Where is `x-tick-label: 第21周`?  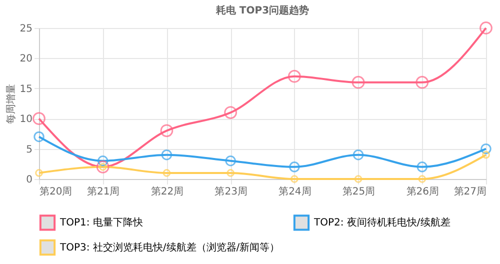
x-tick-label: 第21周 is located at coordinates (103, 192).